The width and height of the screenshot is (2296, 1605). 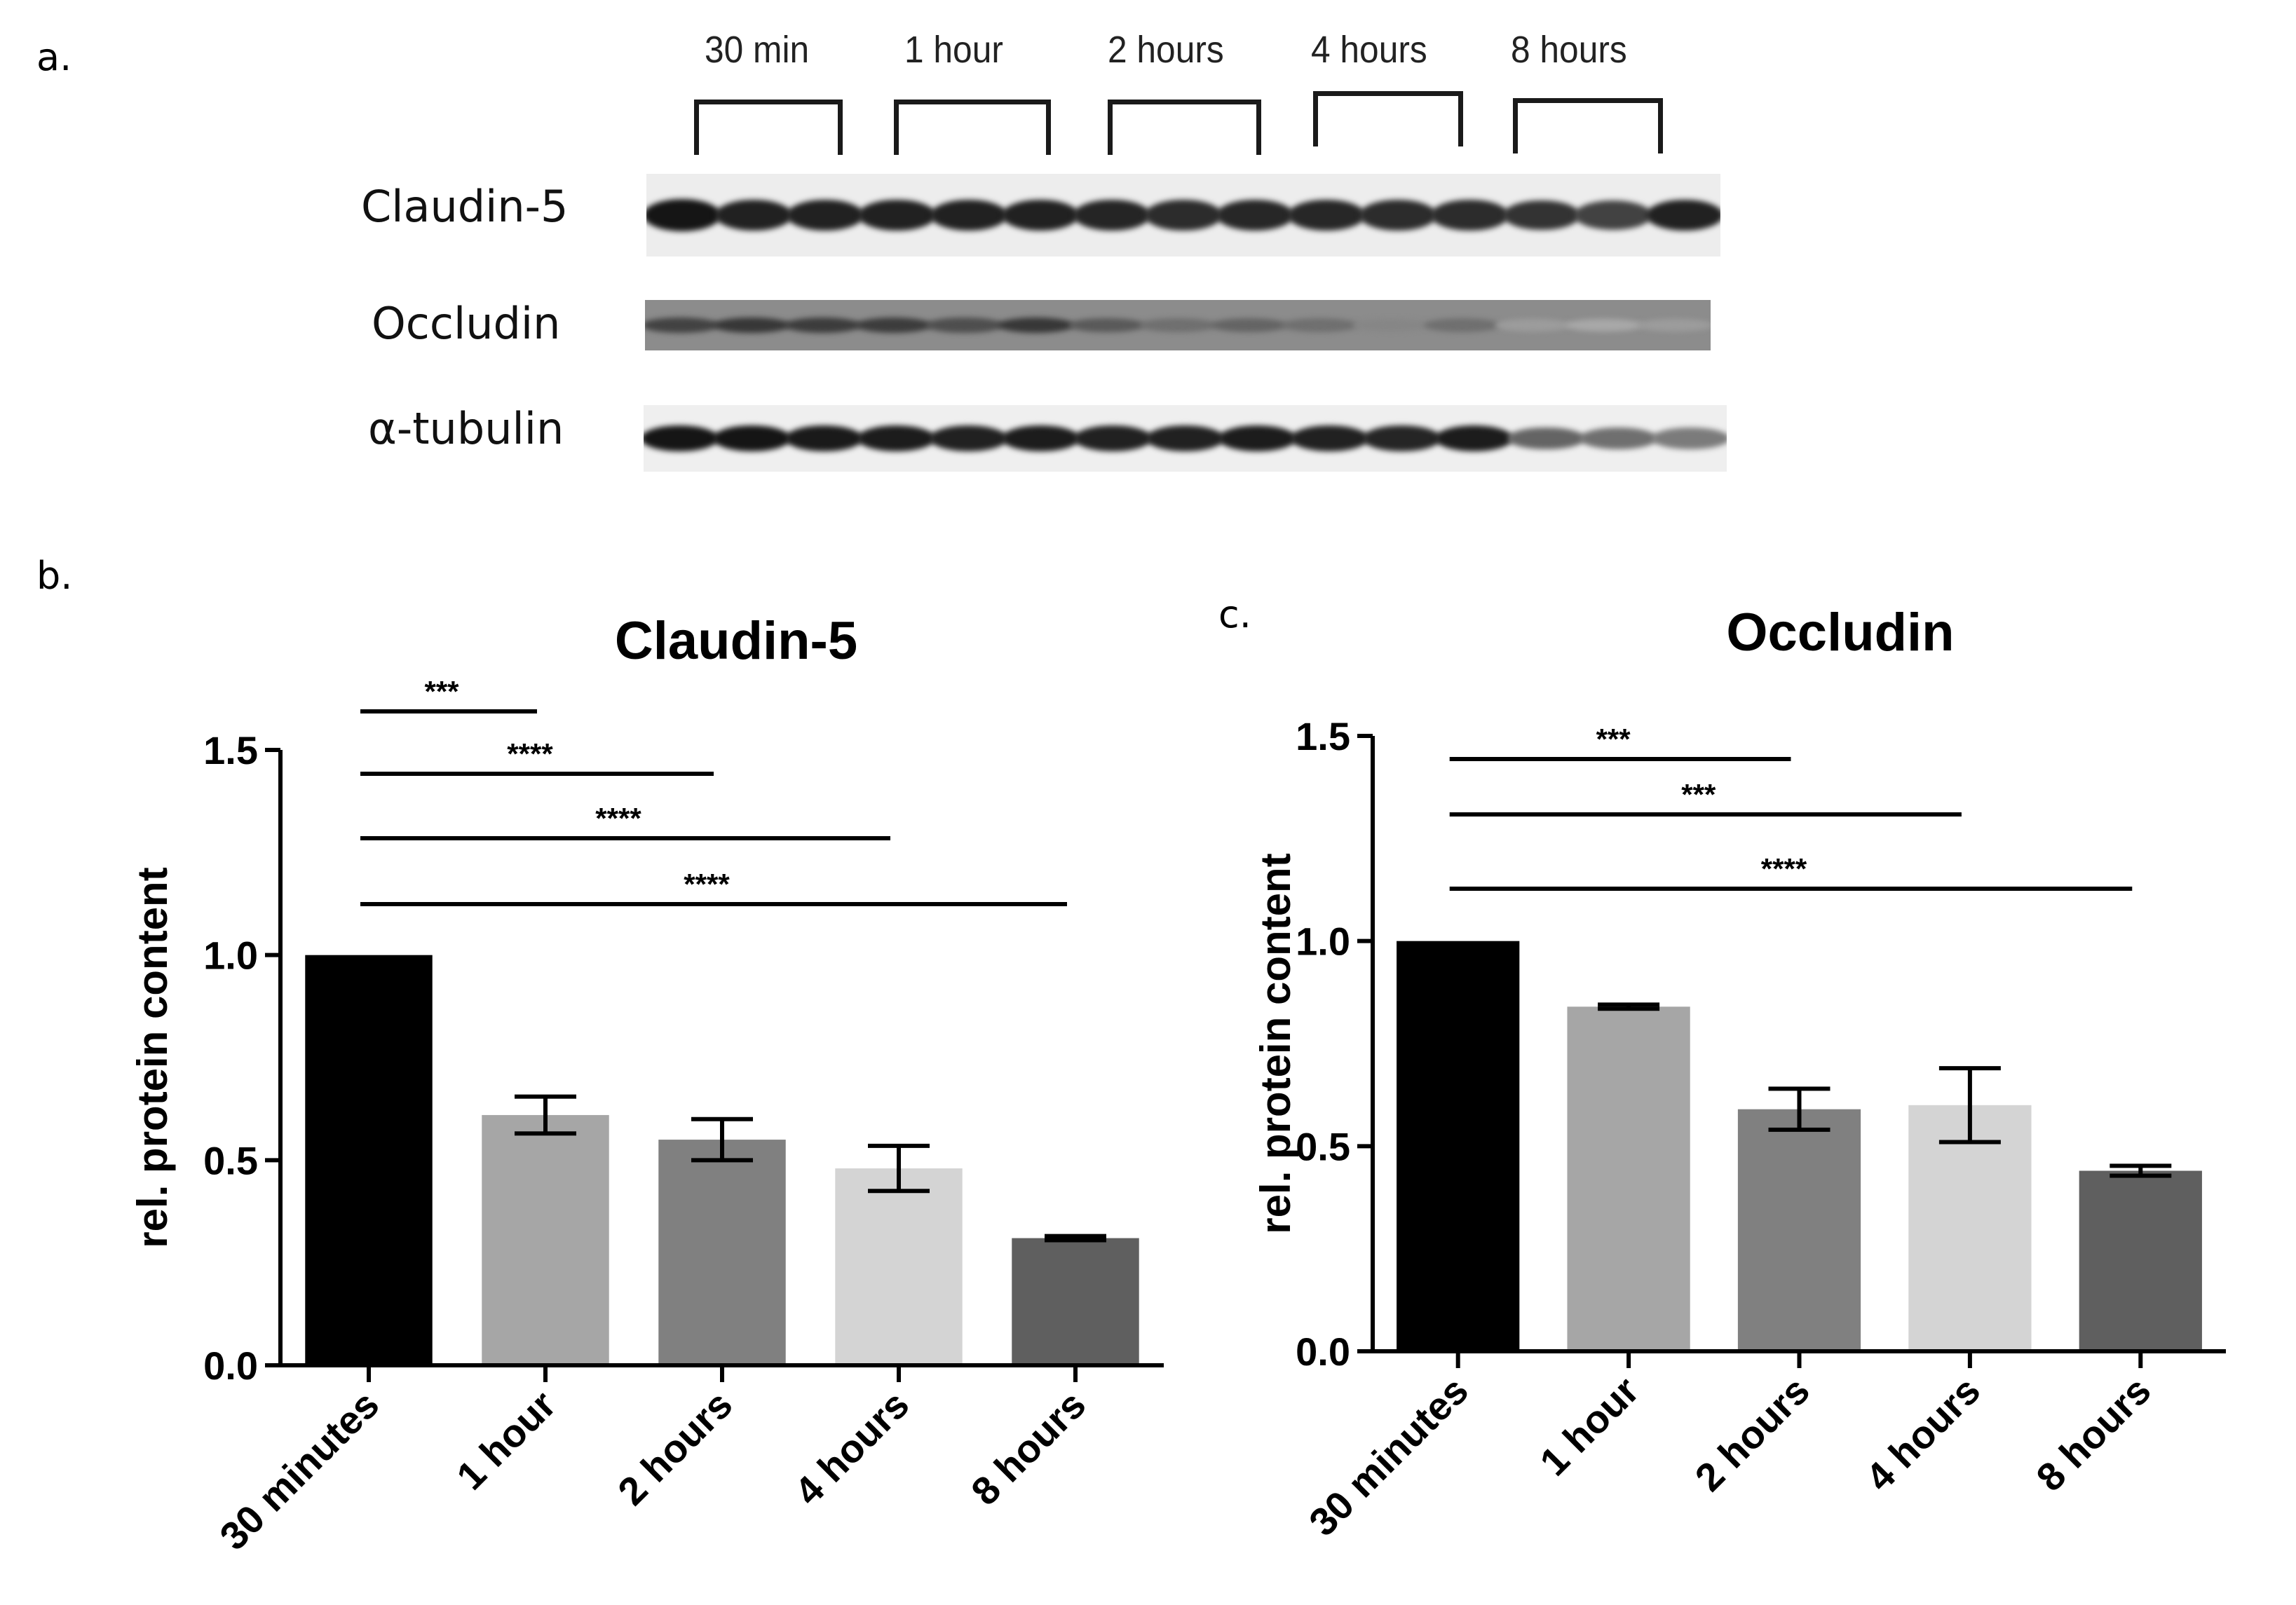 I want to click on blot-time-label: 1 hour, so click(x=954, y=50).